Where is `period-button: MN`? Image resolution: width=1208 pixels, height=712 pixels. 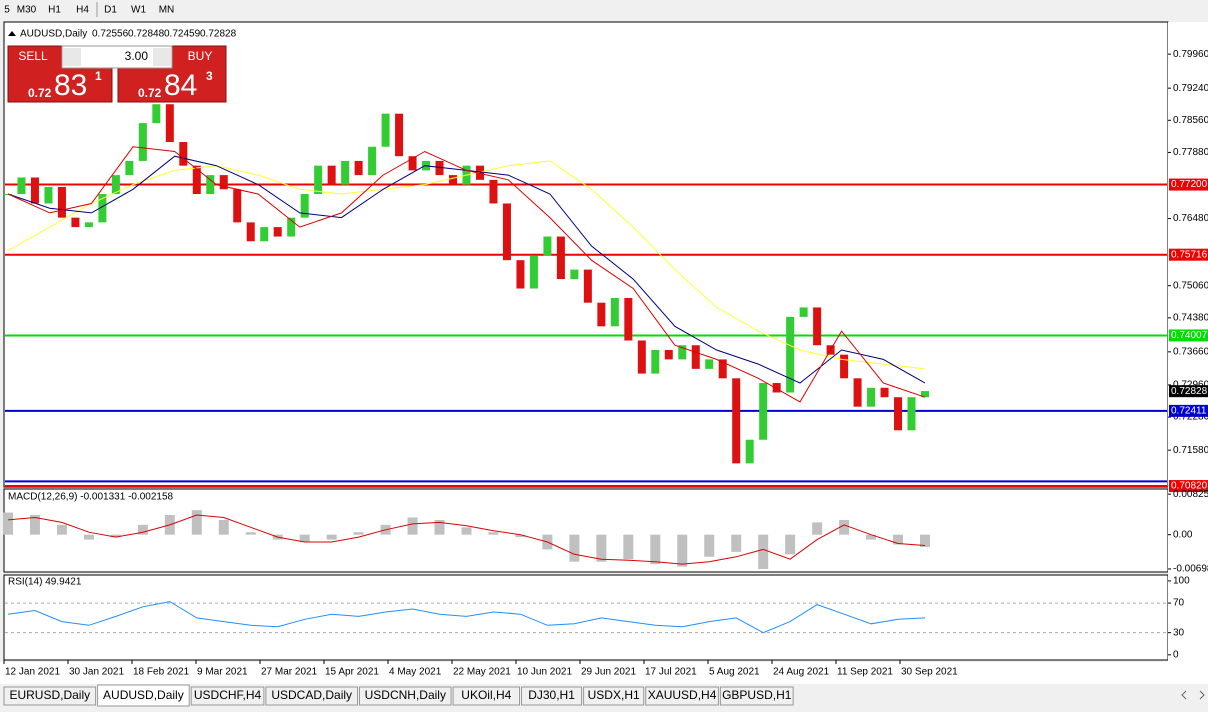
period-button: MN is located at coordinates (167, 10).